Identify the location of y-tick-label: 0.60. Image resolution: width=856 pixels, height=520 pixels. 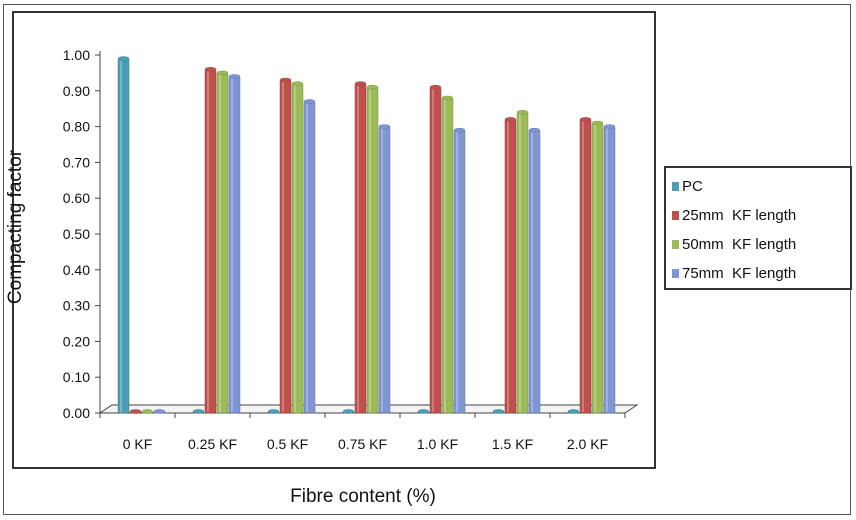
(76, 198).